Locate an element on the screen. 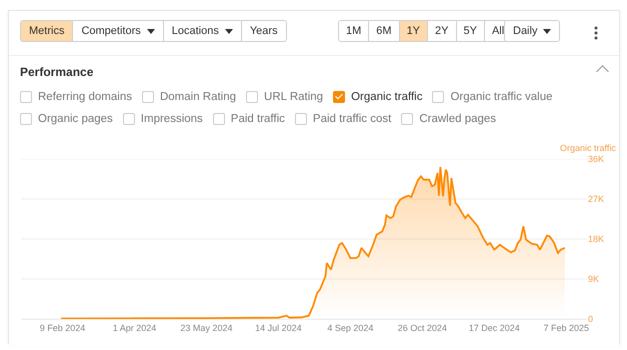  y-tick-label: 9K is located at coordinates (594, 279).